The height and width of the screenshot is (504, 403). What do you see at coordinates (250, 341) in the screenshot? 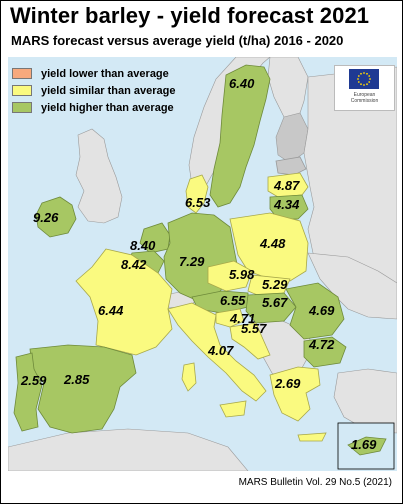
I see `region-croatia` at bounding box center [250, 341].